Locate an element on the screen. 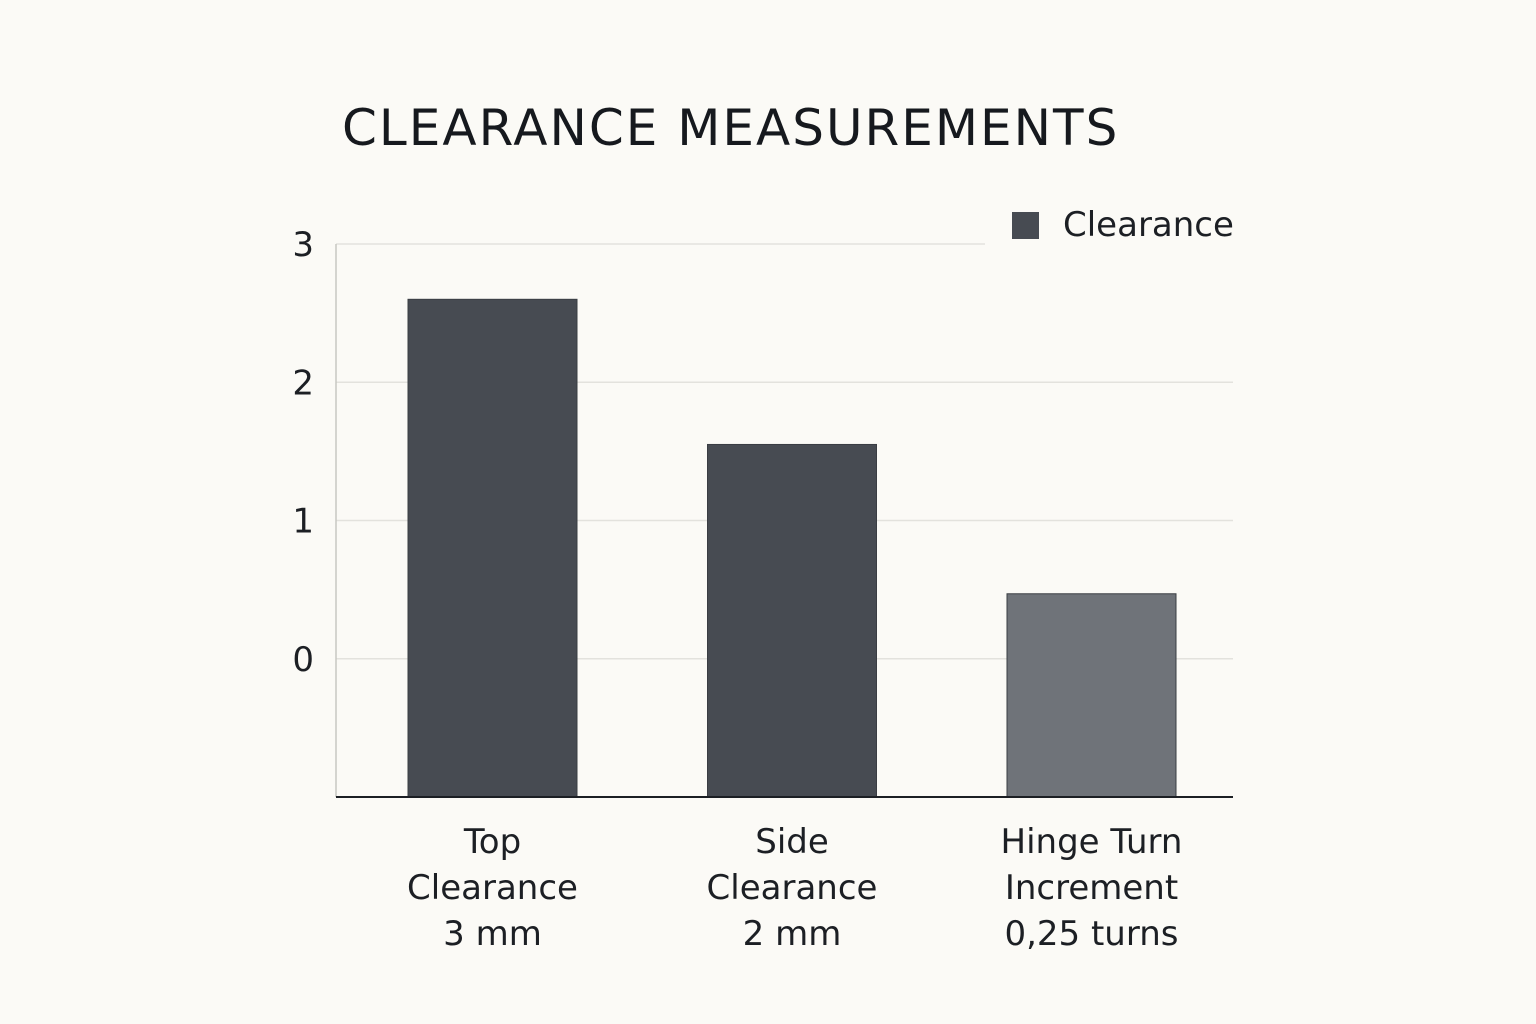 The image size is (1536, 1024). x-category-label: Increment is located at coordinates (1091, 888).